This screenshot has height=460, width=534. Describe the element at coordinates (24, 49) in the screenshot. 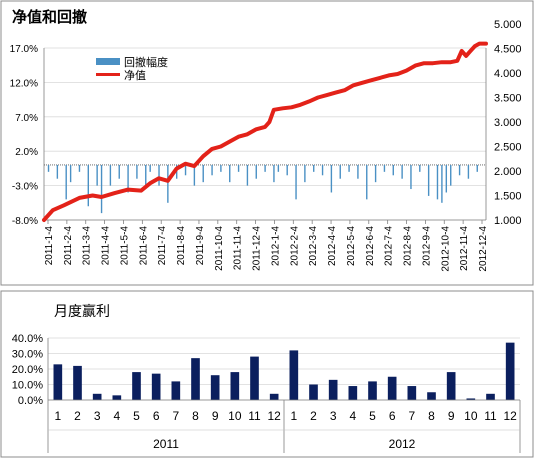

I see `left-tick-label: 17.0%` at that location.